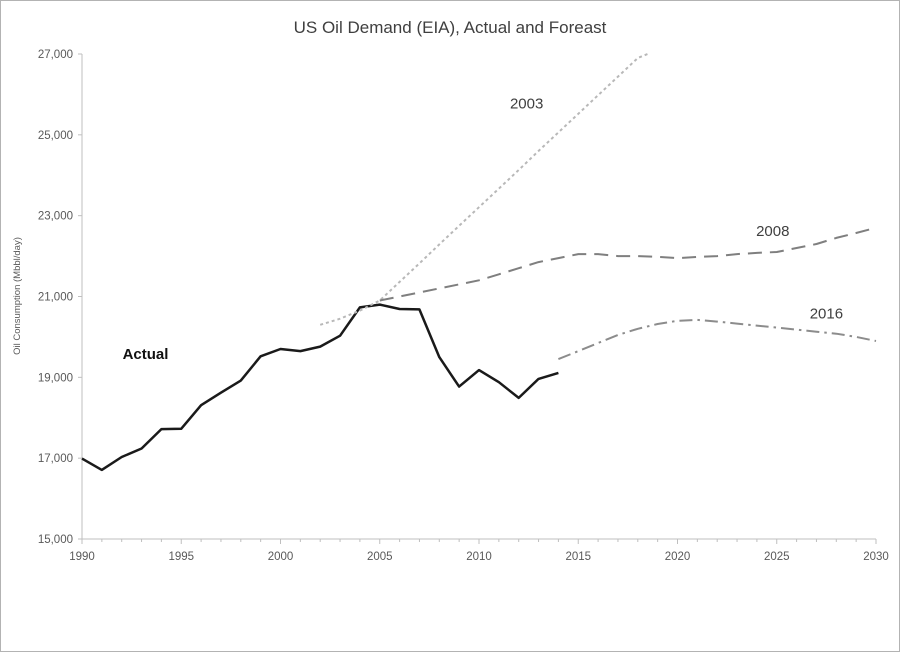 This screenshot has height=652, width=900. I want to click on y-tick-label: 21,000, so click(55, 298).